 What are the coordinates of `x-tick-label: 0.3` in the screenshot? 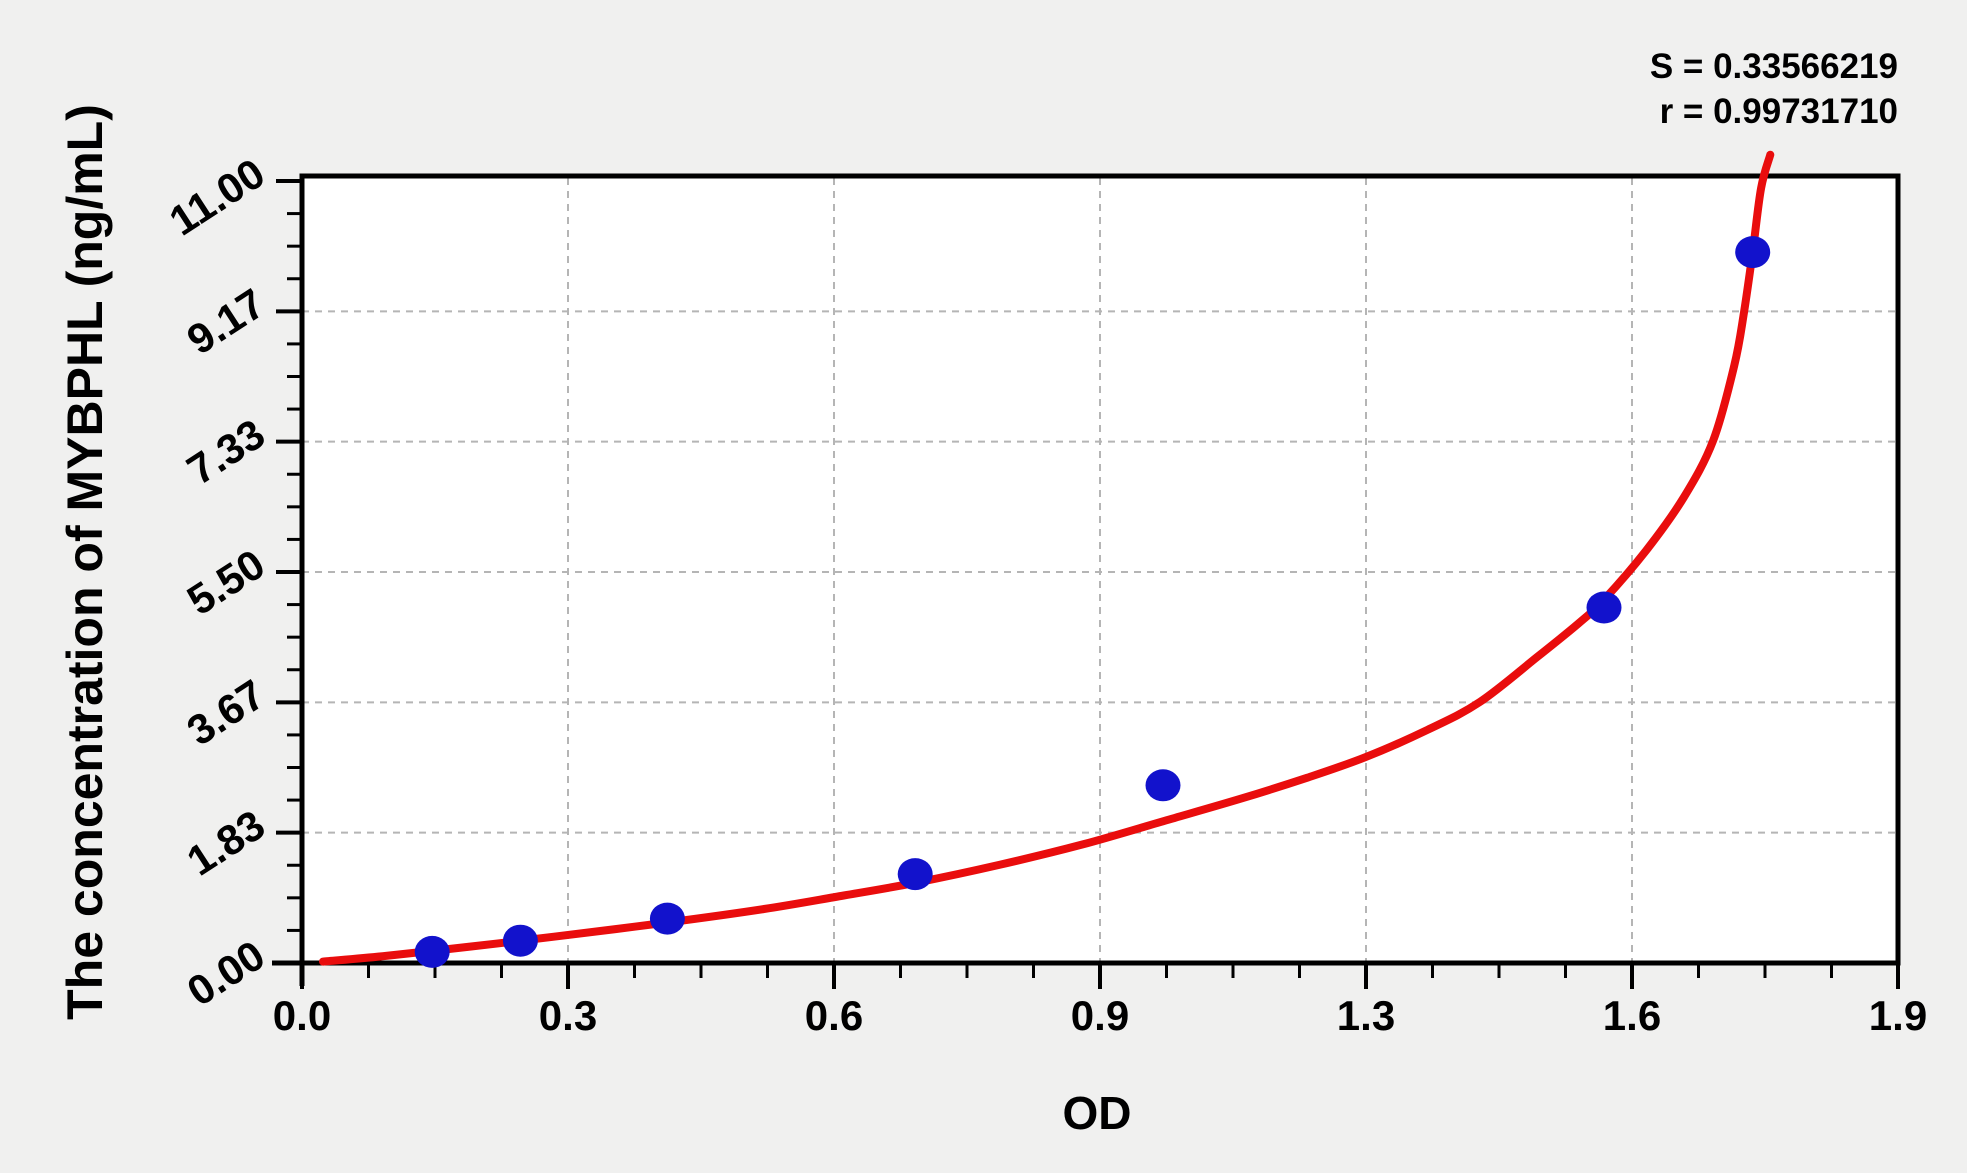 It's located at (568, 1015).